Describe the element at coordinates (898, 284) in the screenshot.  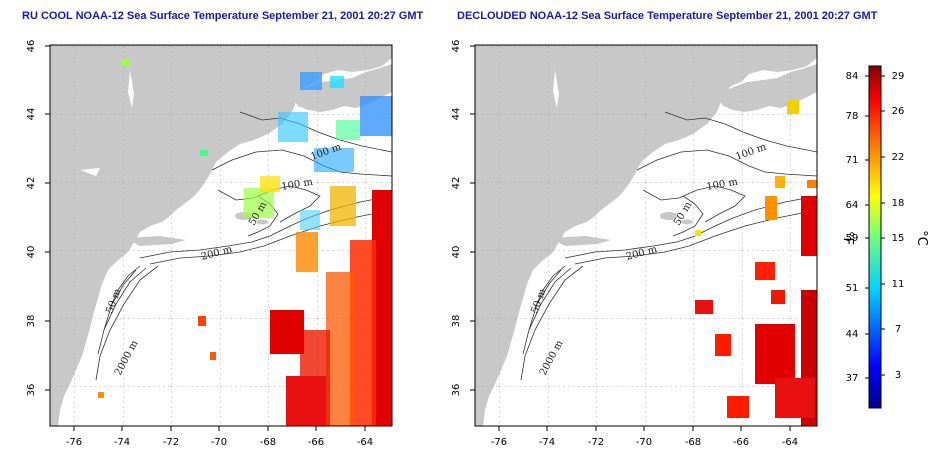
I see `colorbar-c-tick: 11` at that location.